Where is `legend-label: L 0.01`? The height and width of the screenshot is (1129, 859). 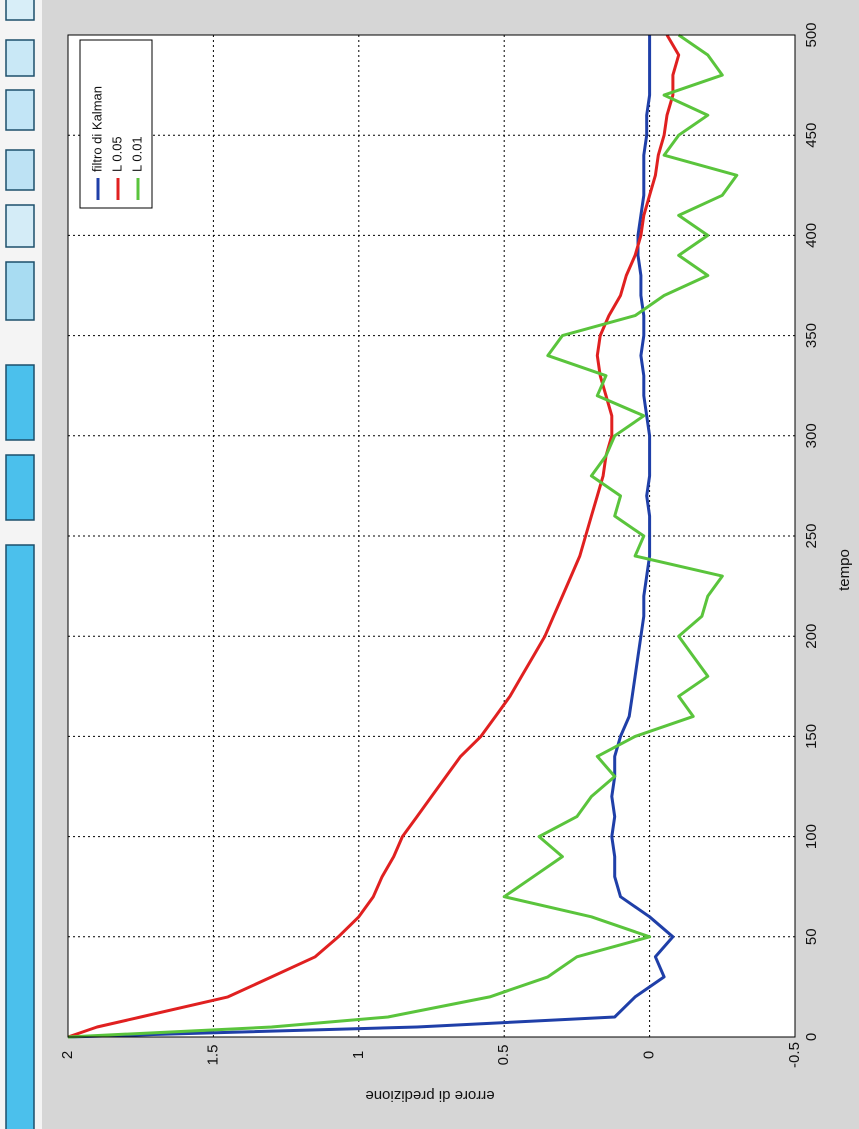
legend-label: L 0.01 is located at coordinates (136, 154).